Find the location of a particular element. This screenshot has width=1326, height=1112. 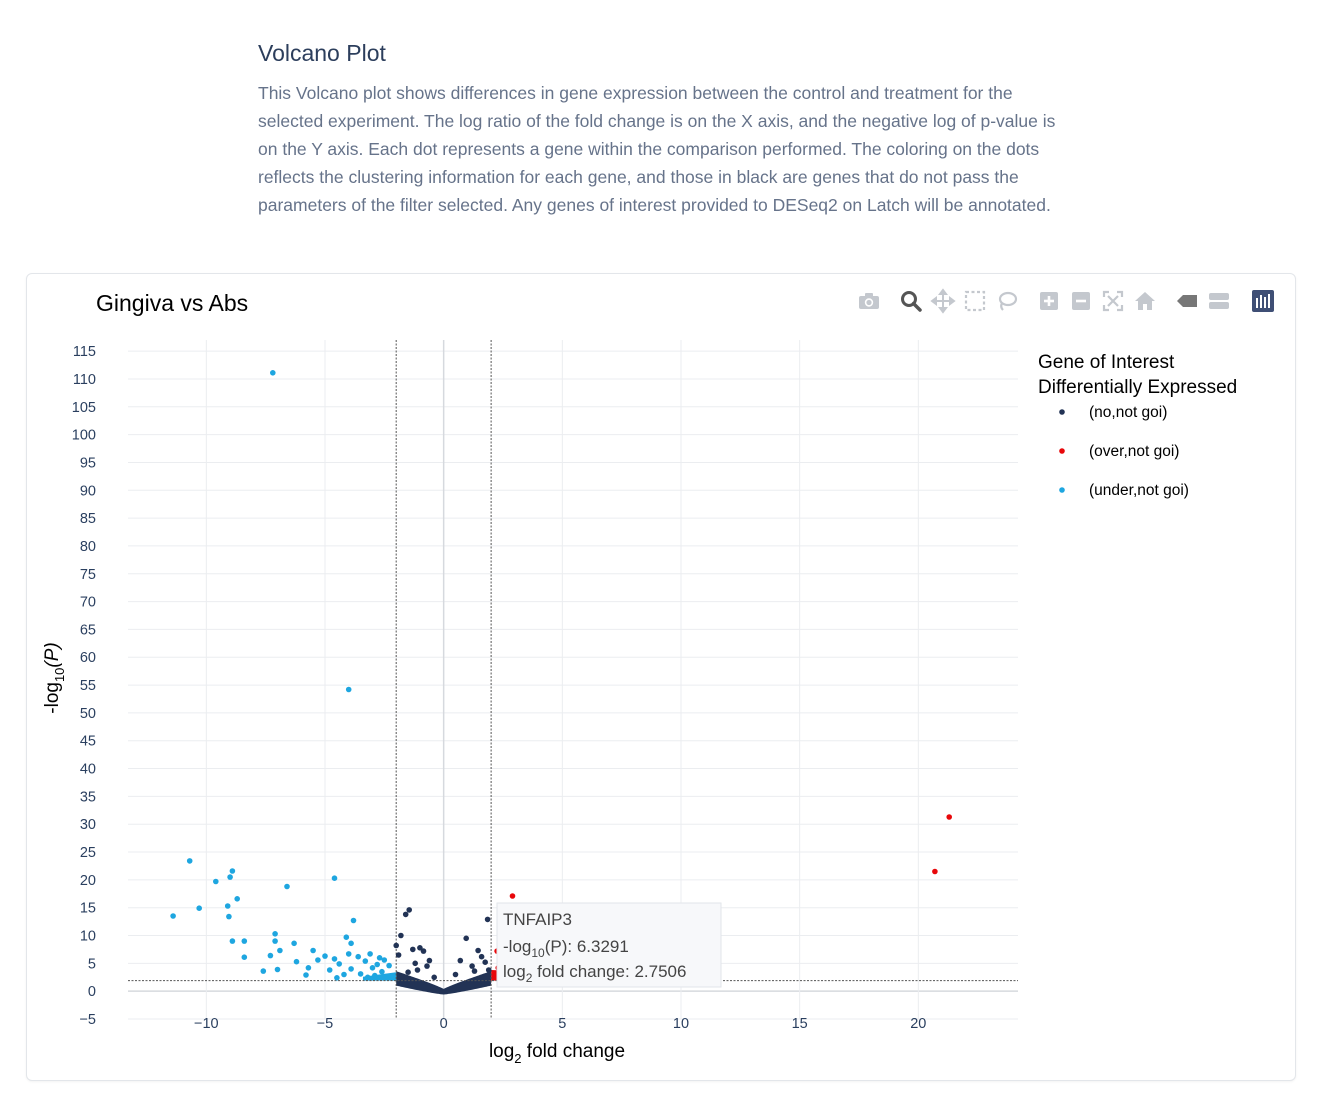

x-tick-label: 5 is located at coordinates (562, 1024).